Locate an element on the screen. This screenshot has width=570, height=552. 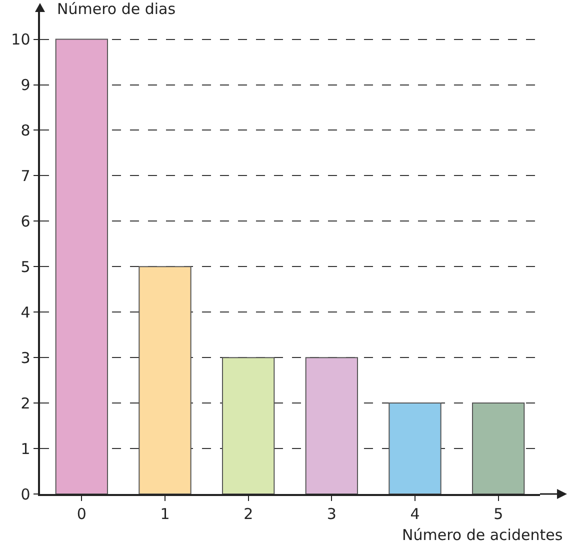
y-tick-label: 6 is located at coordinates (25, 221).